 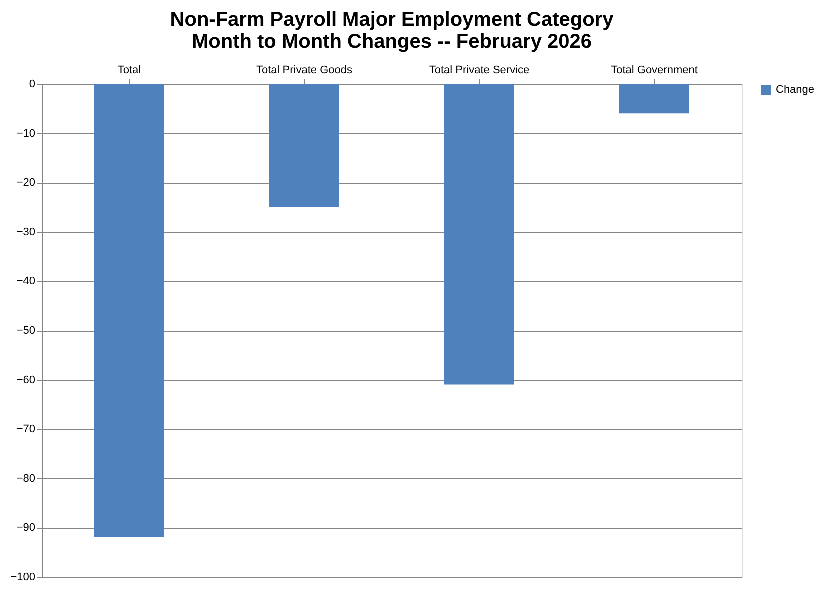 I want to click on y-tick-label: −40, so click(x=26, y=282).